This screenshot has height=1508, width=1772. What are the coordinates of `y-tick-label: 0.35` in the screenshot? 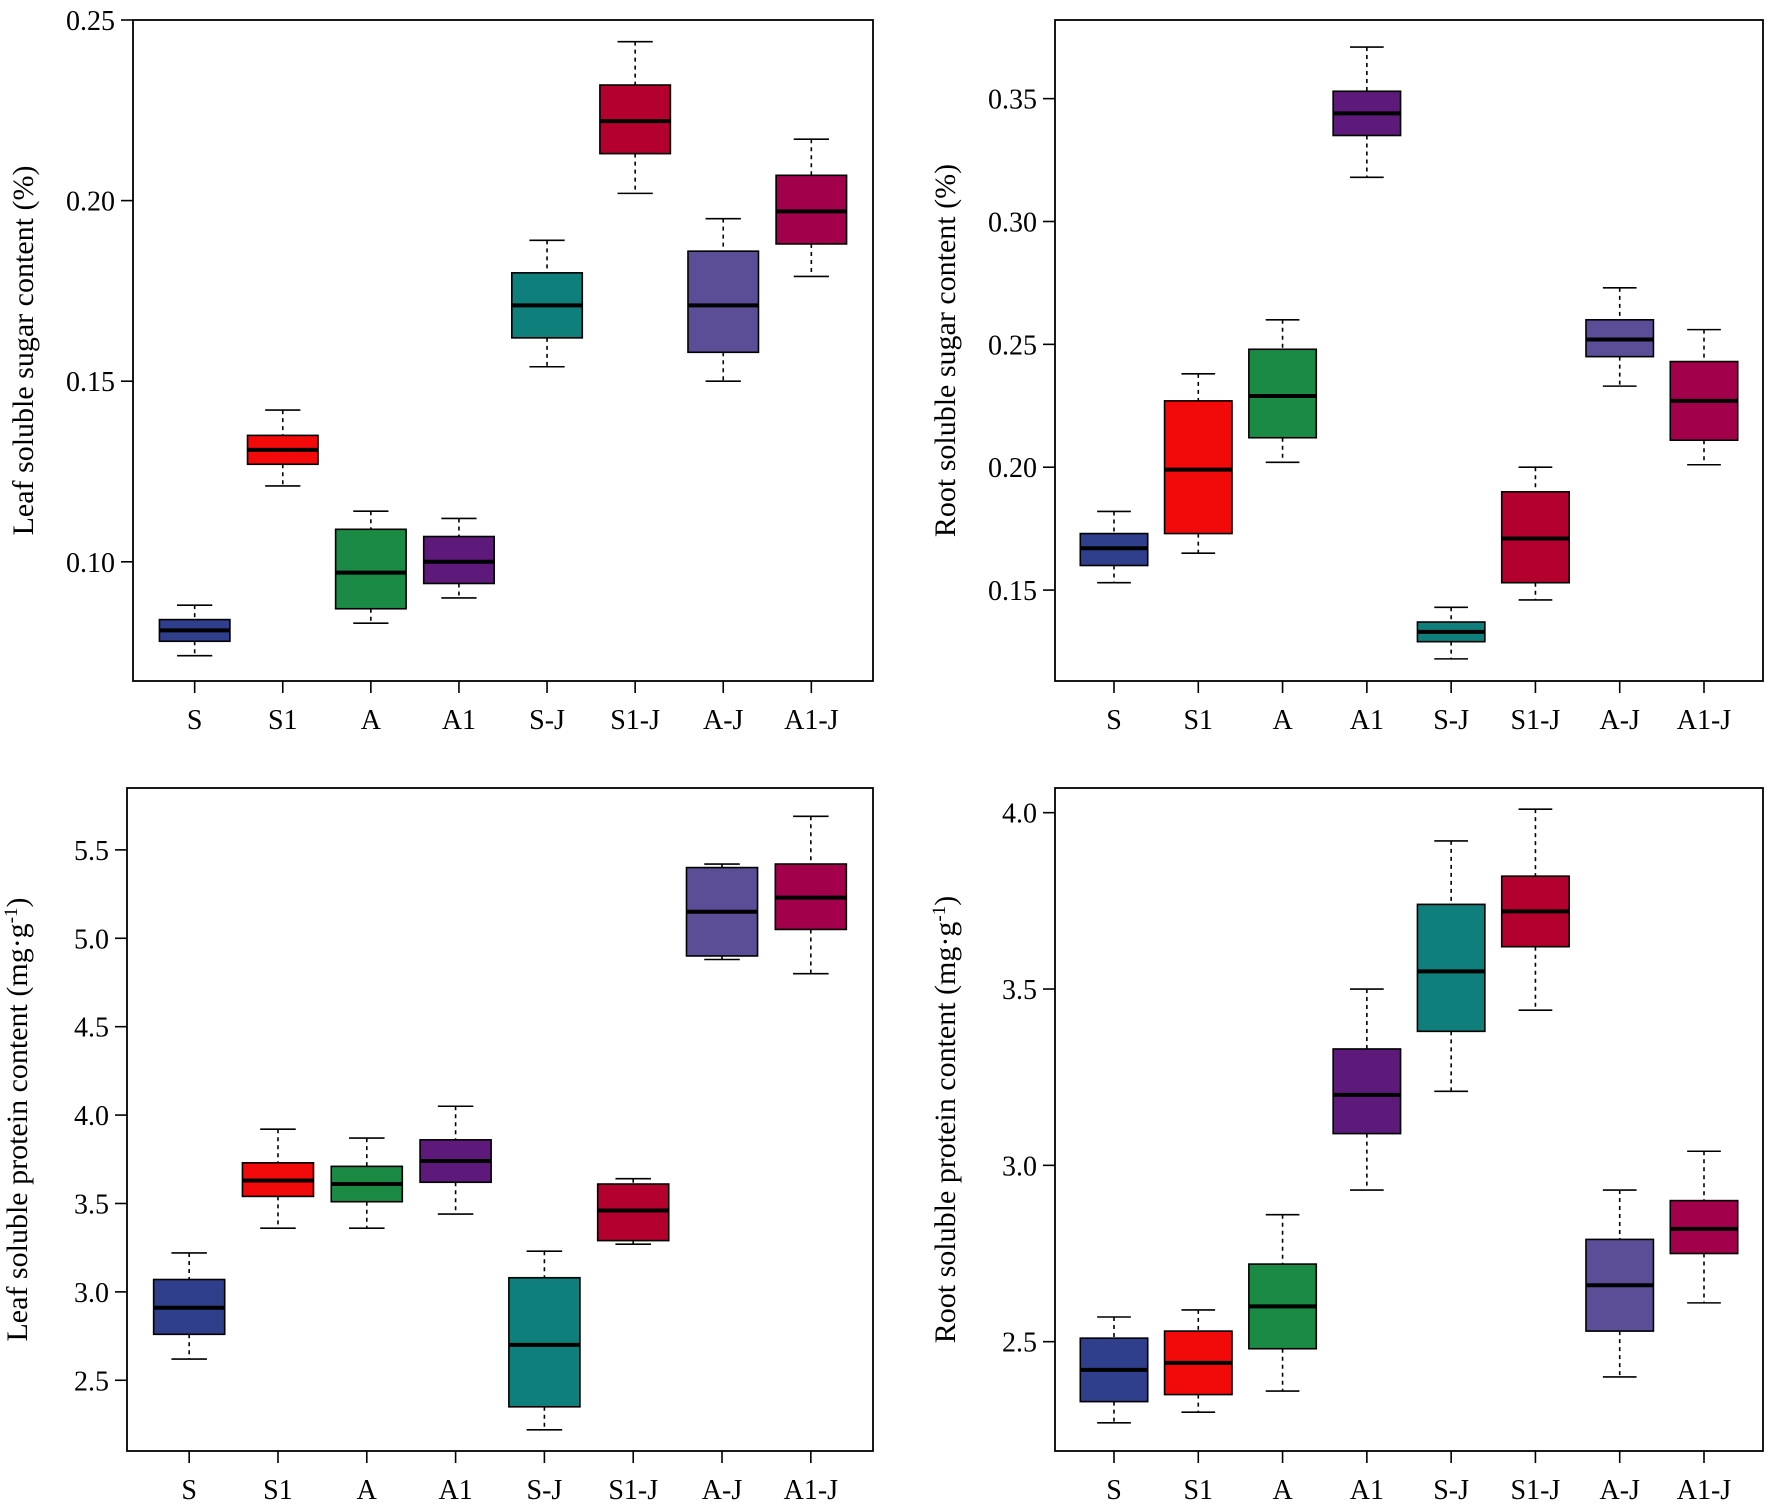 It's located at (1012, 100).